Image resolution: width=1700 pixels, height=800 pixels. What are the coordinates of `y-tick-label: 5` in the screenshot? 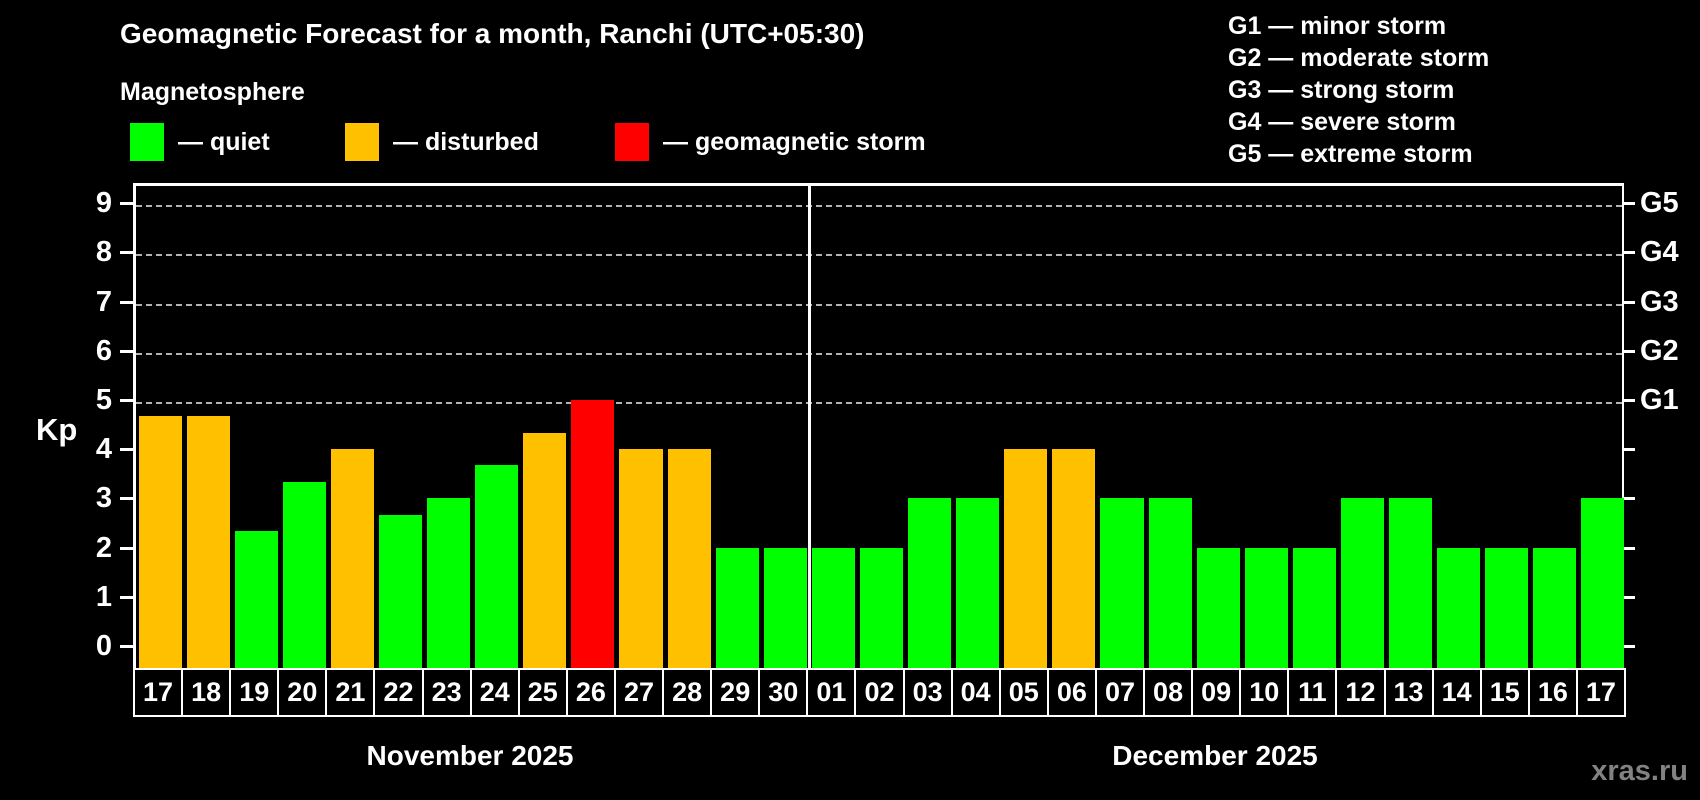 It's located at (103, 400).